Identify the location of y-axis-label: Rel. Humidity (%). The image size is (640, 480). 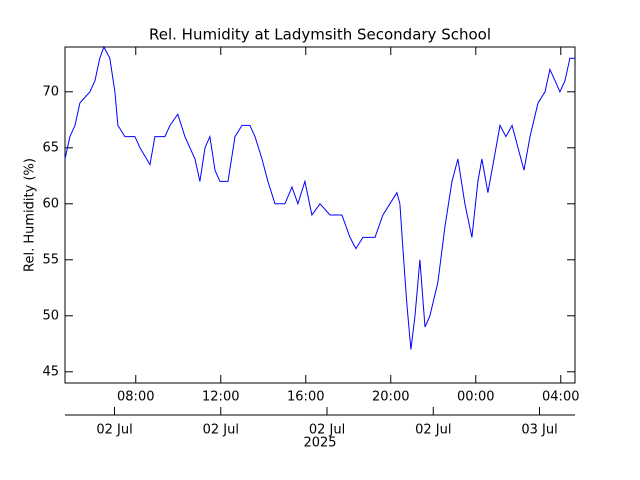
(30, 215).